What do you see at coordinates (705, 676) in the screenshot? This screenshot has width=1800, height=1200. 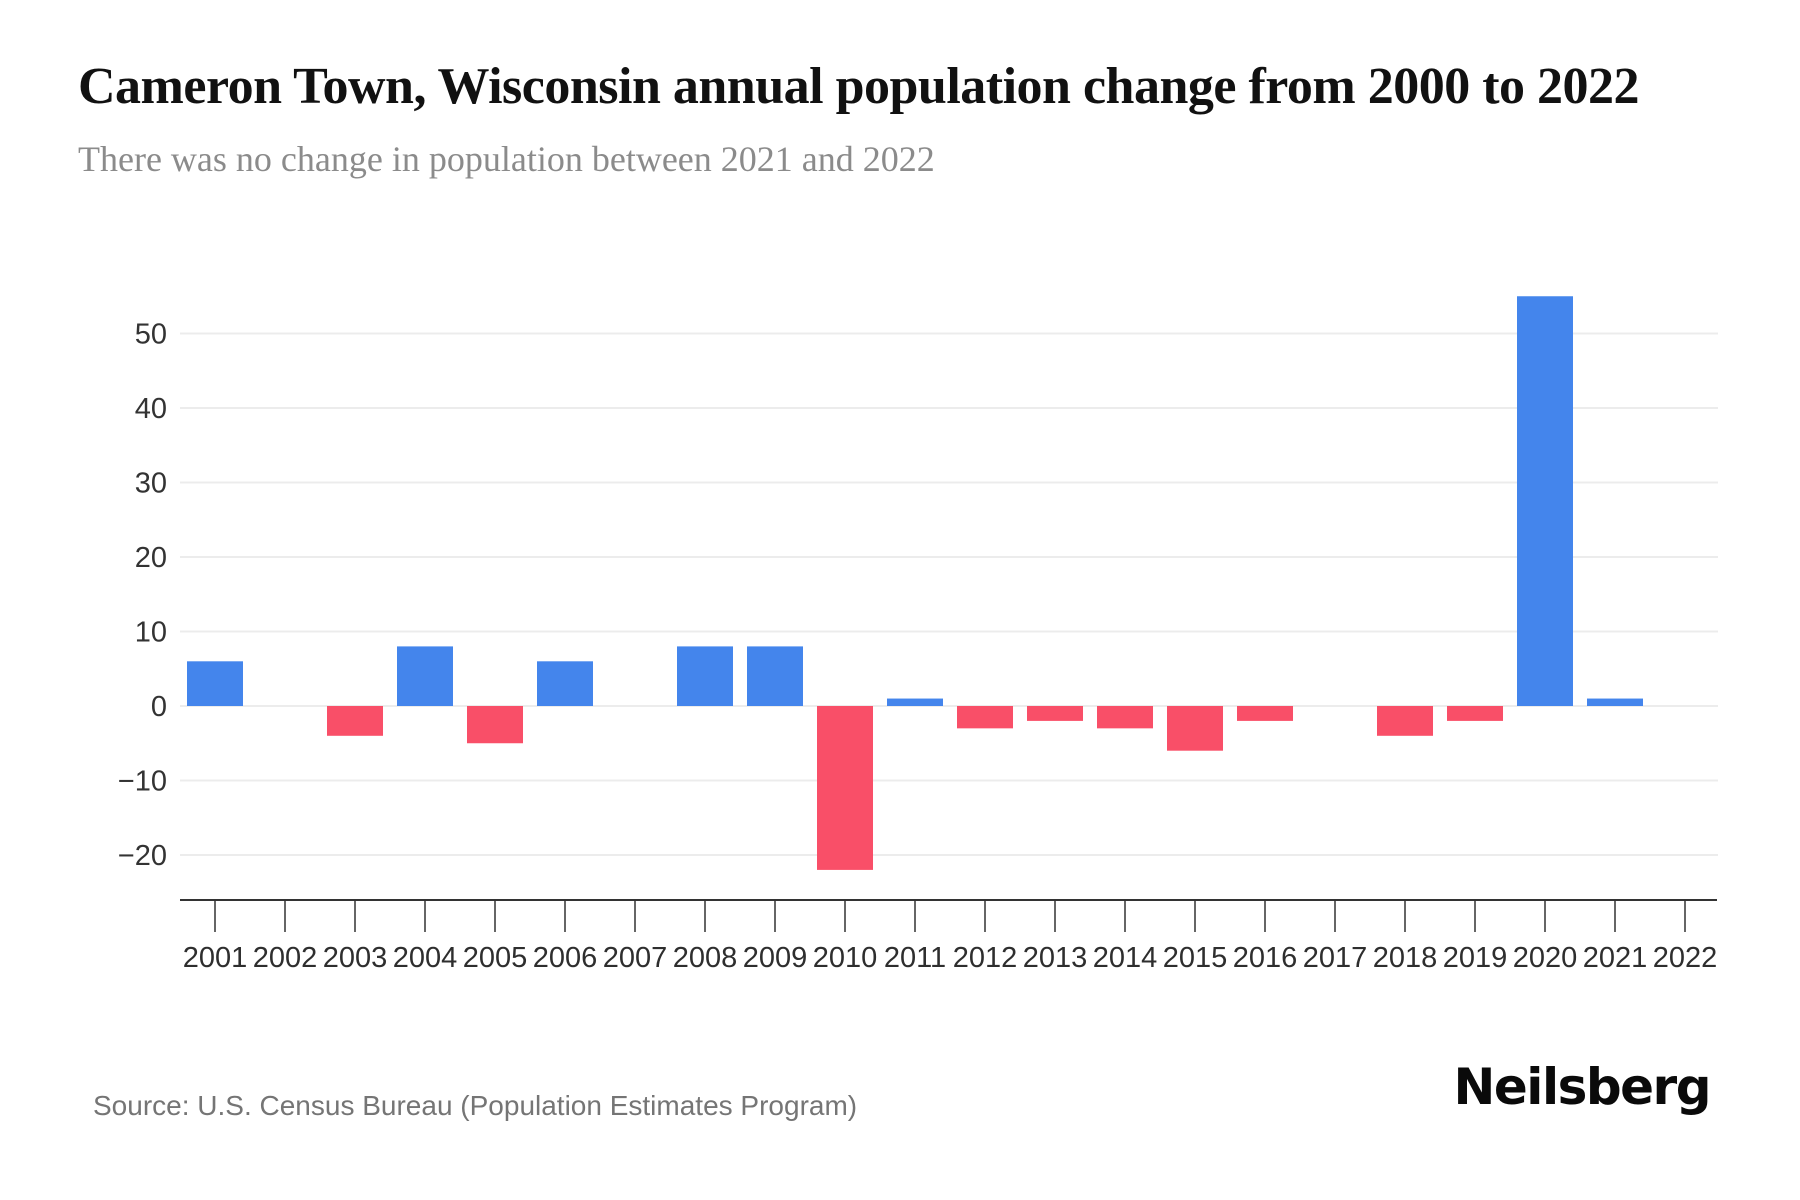 I see `bar-2008` at bounding box center [705, 676].